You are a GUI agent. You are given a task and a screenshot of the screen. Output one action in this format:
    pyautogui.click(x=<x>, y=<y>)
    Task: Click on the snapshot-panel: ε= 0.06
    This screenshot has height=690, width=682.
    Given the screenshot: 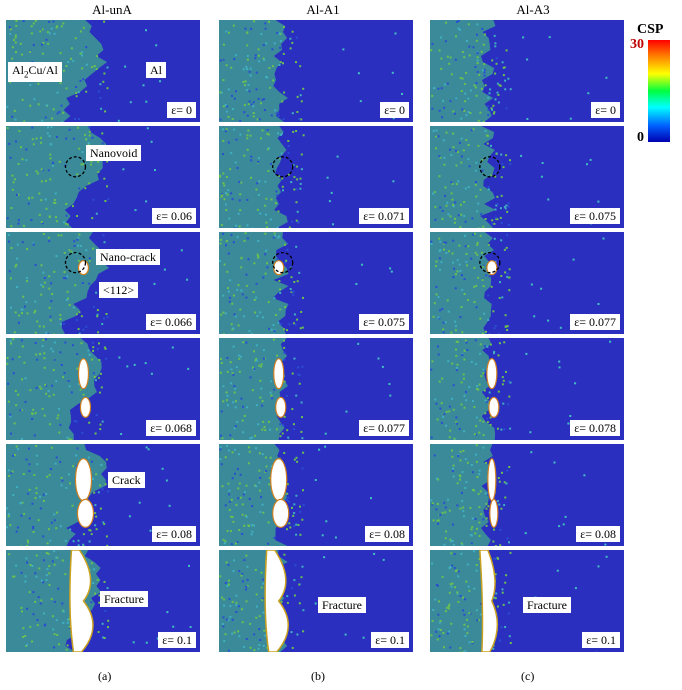 What is the action you would take?
    pyautogui.click(x=103, y=177)
    